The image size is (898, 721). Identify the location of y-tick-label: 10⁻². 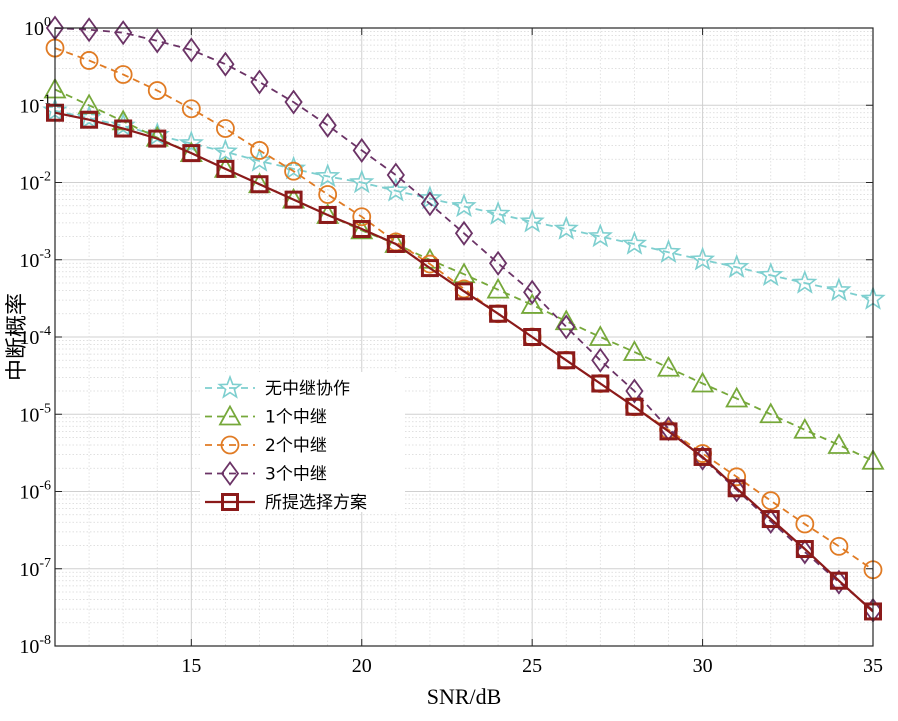
(35, 182).